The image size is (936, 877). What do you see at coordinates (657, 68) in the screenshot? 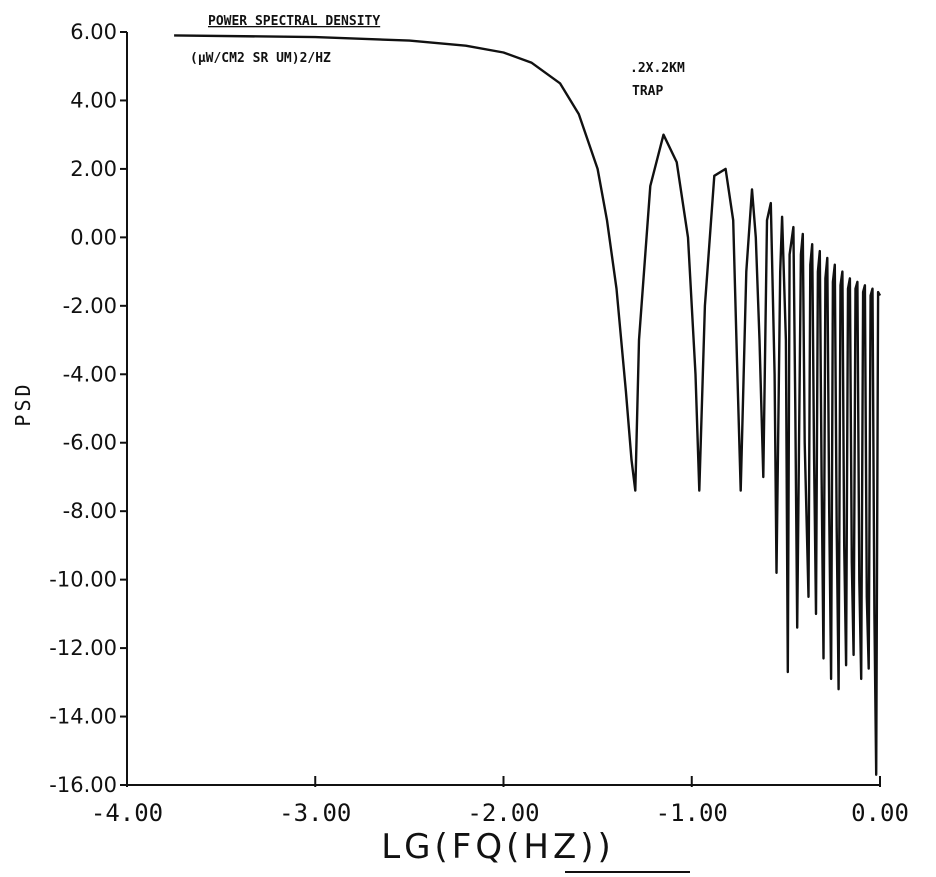
I see `annotation-line: .2X.2KM` at bounding box center [657, 68].